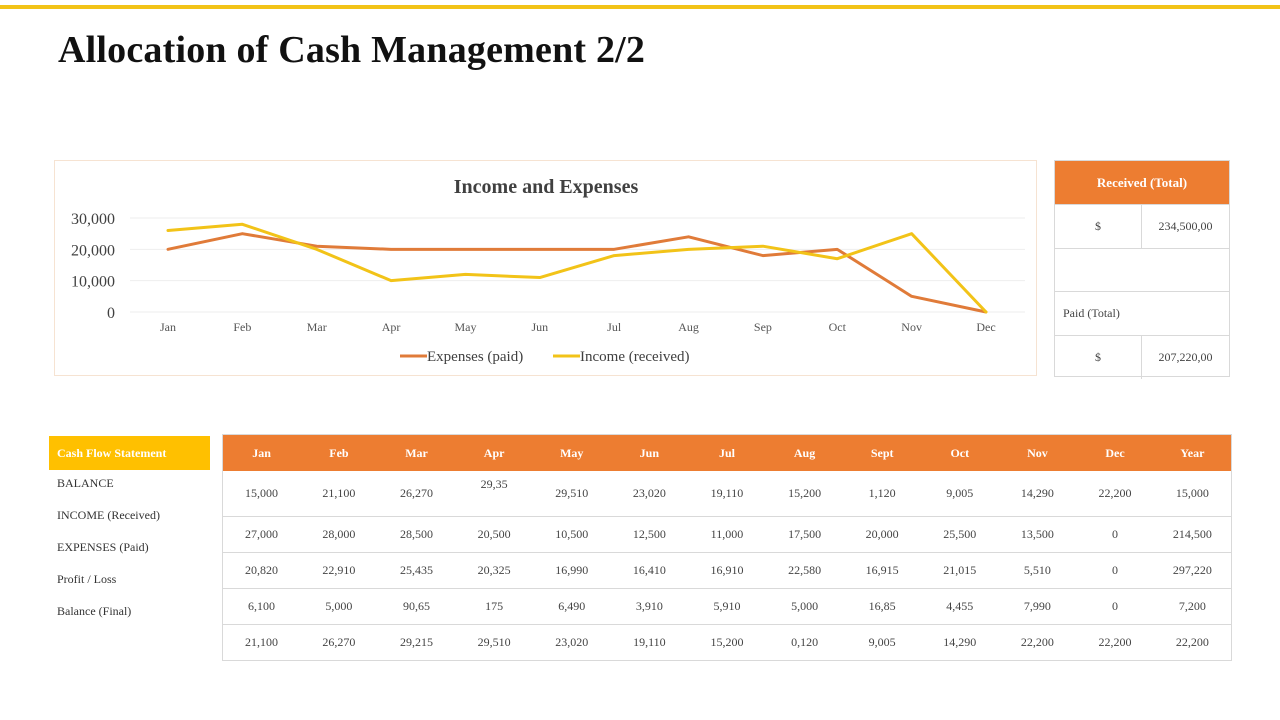 This screenshot has height=720, width=1280. Describe the element at coordinates (1192, 452) in the screenshot. I see `col-header: Year` at that location.